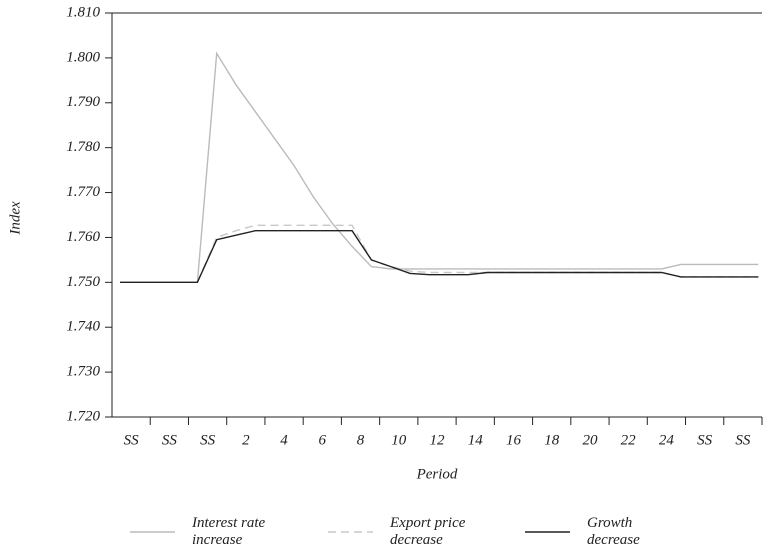  Describe the element at coordinates (629, 440) in the screenshot. I see `x-tick-label: 22` at that location.